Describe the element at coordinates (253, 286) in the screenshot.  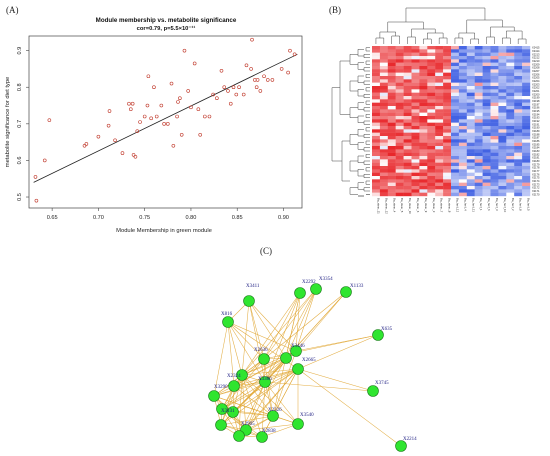
I see `network-node-label: X3411` at that location.